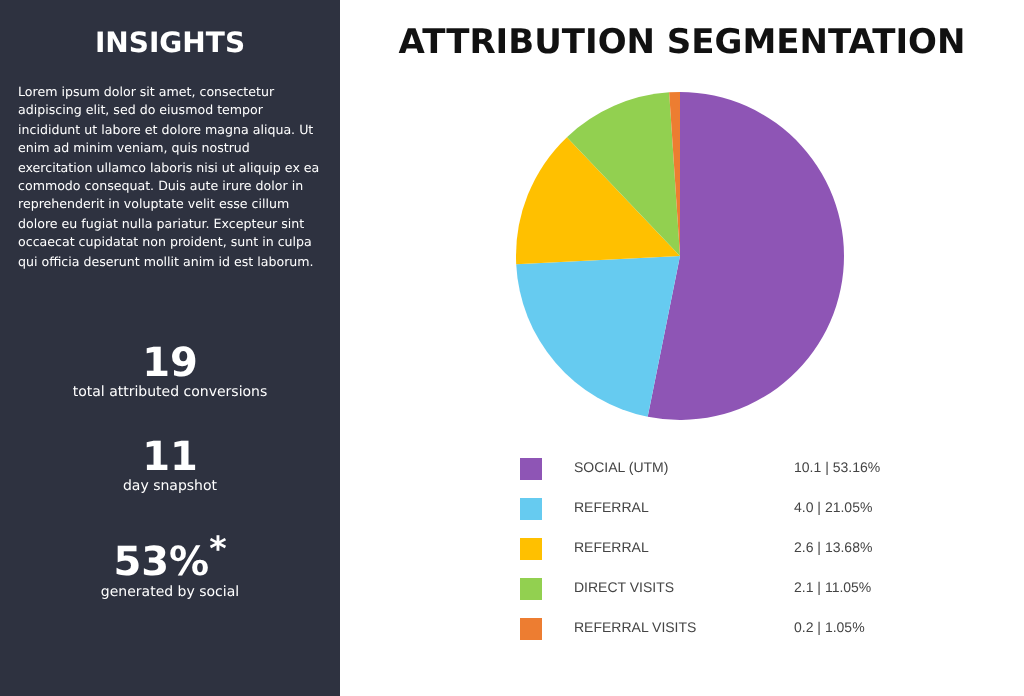 This screenshot has height=696, width=1024. Describe the element at coordinates (170, 44) in the screenshot. I see `text: INSIGHTS` at that location.